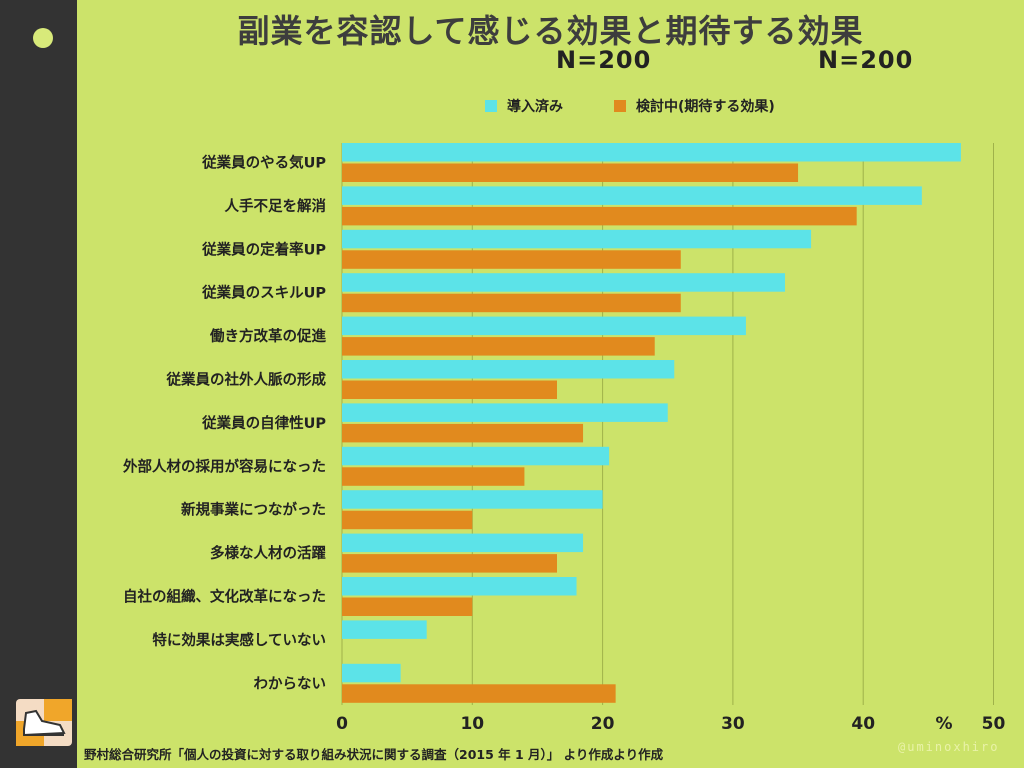 Image resolution: width=1024 pixels, height=768 pixels. I want to click on category-label: 人手不足を解消, so click(276, 206).